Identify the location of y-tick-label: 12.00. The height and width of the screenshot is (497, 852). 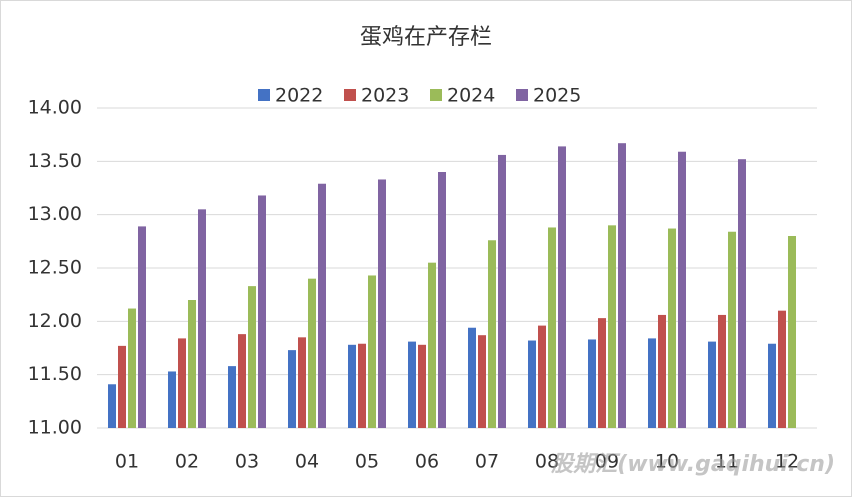
(55, 321).